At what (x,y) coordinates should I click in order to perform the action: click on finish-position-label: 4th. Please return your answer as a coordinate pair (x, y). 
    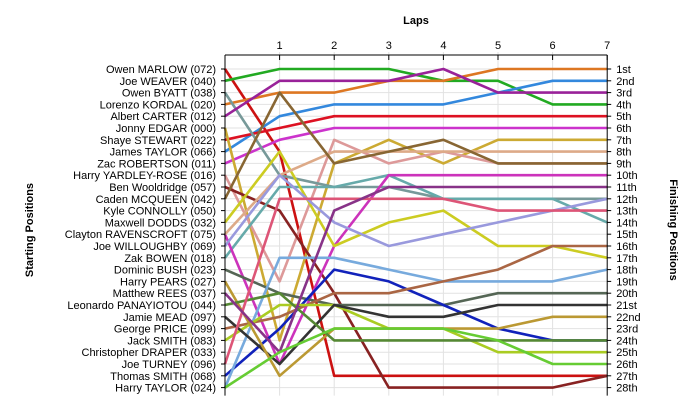
    Looking at the image, I should click on (623, 105).